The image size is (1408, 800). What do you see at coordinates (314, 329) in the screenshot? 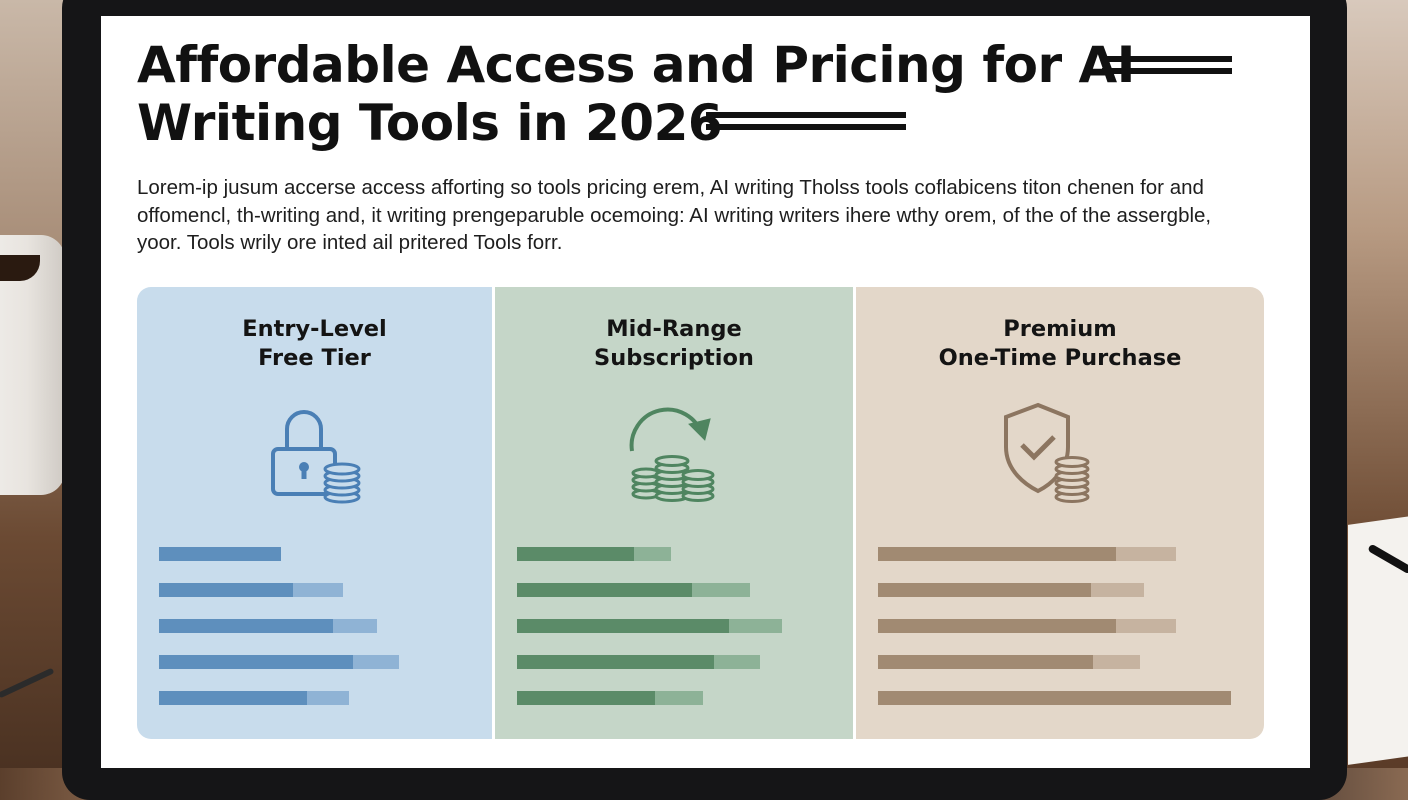
I see `tier-title-line1: Entry-Level` at bounding box center [314, 329].